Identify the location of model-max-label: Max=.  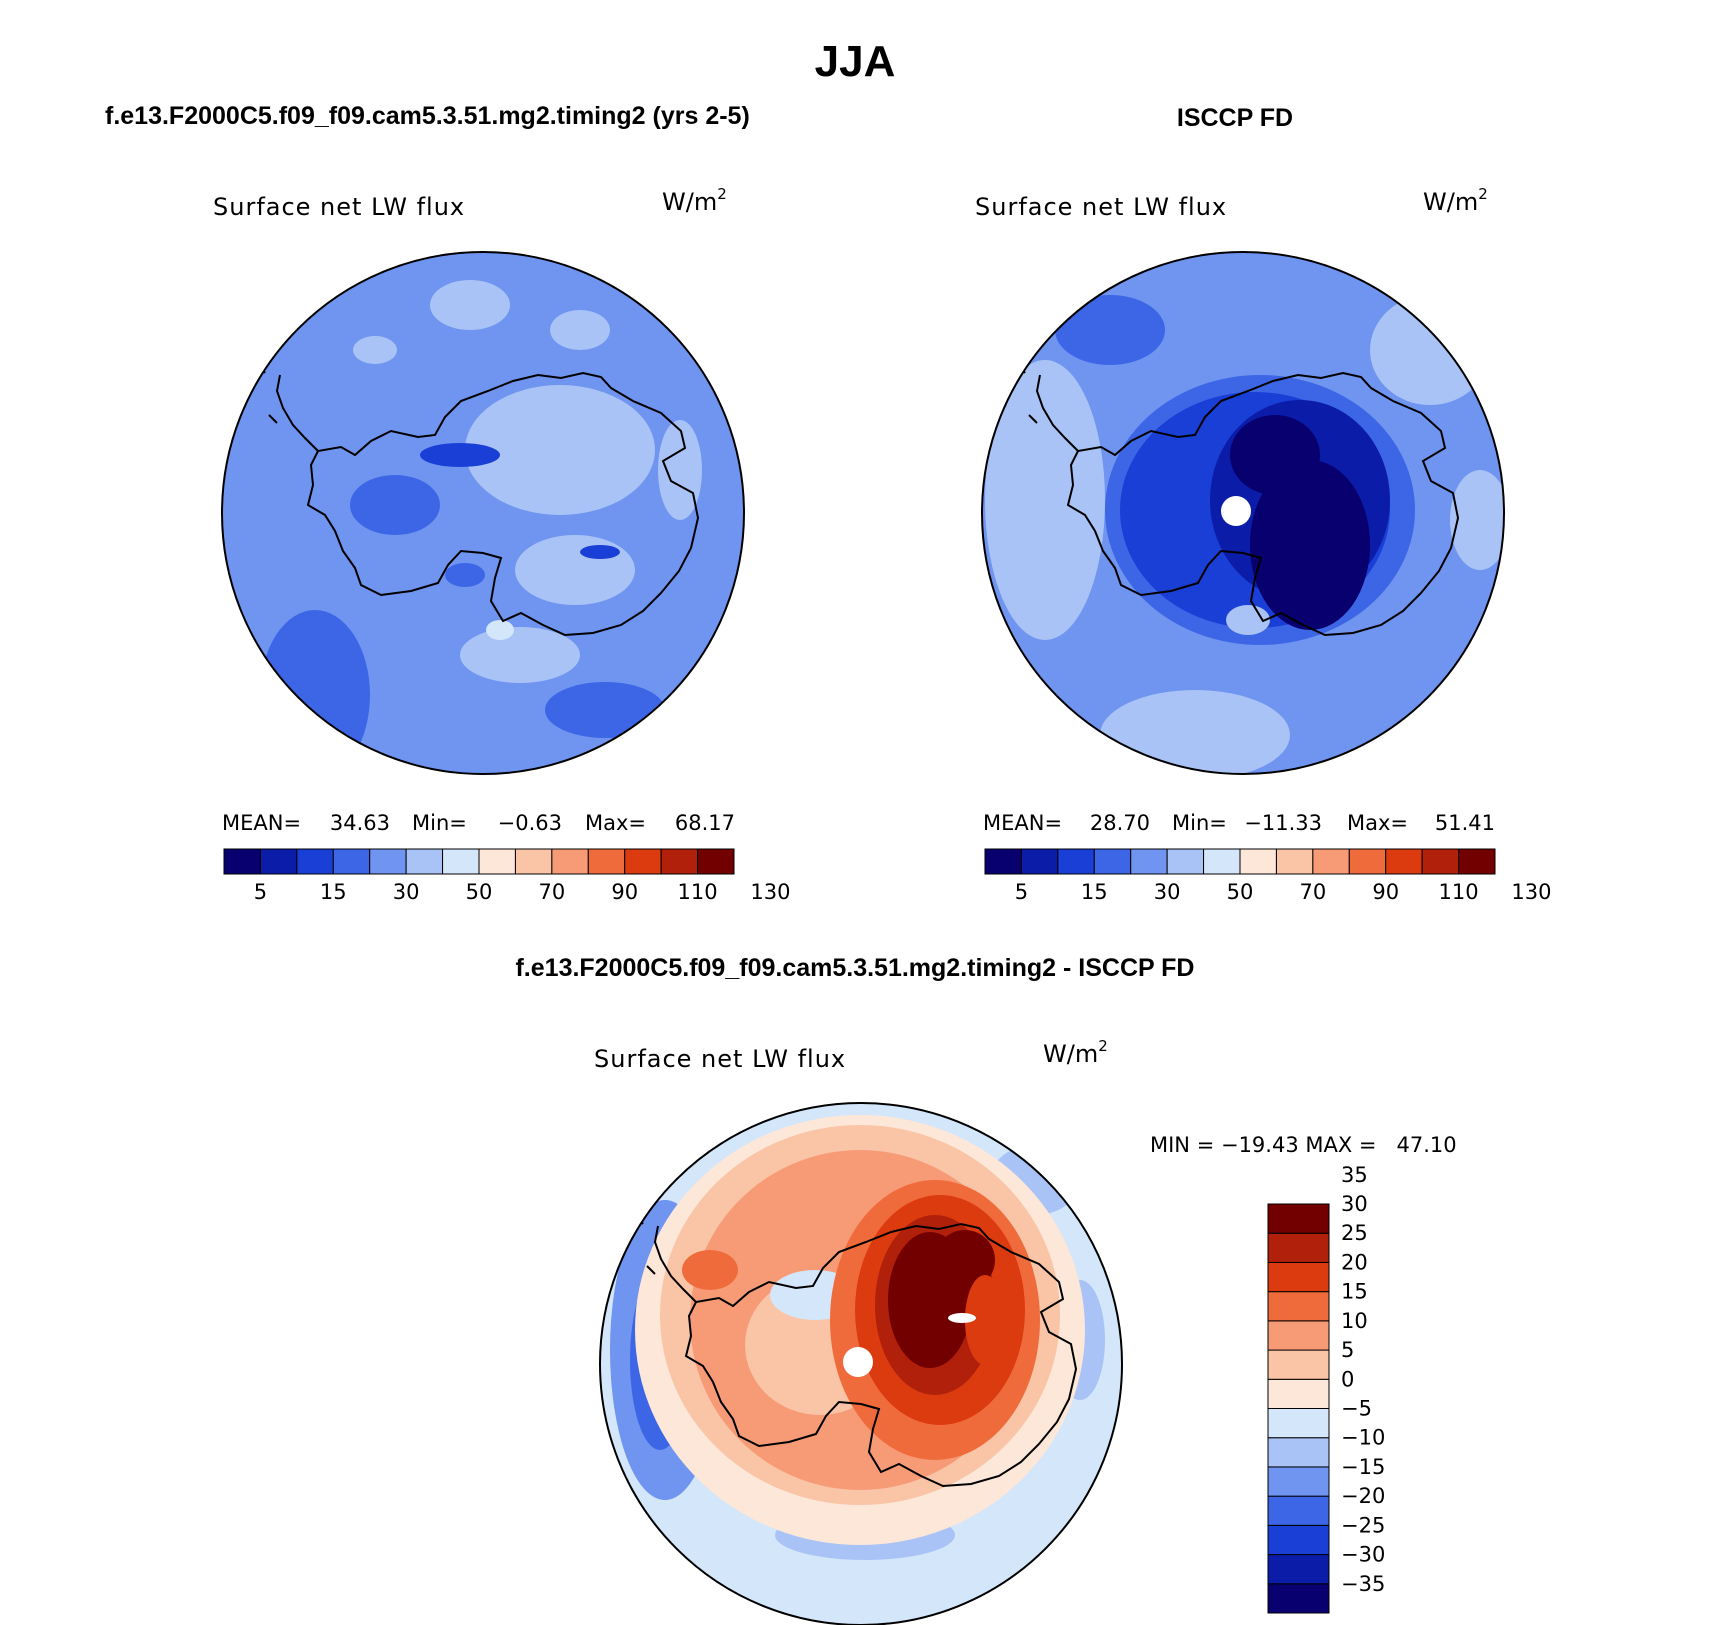
(615, 823).